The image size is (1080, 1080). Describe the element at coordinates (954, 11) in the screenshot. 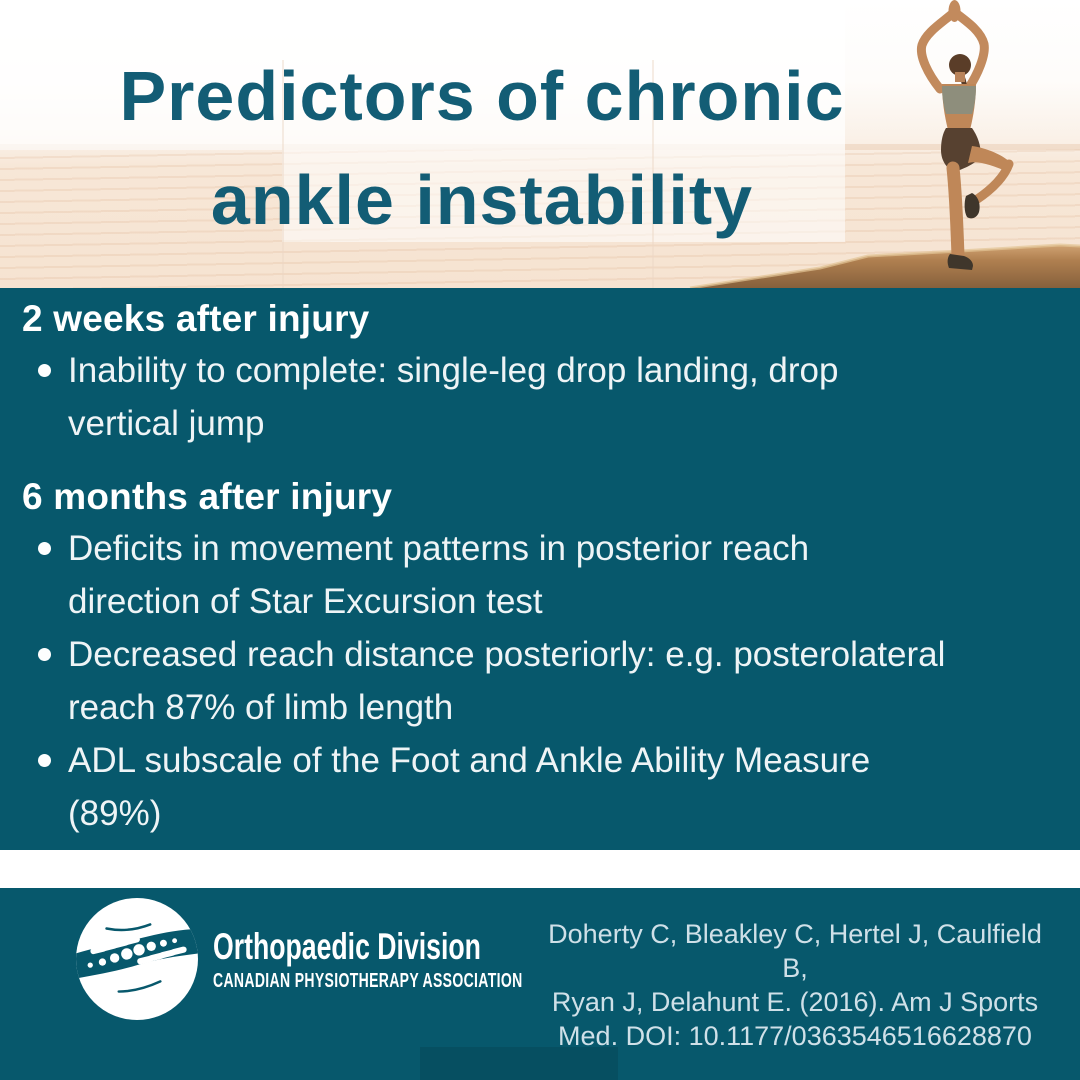

I see `hands-together` at that location.